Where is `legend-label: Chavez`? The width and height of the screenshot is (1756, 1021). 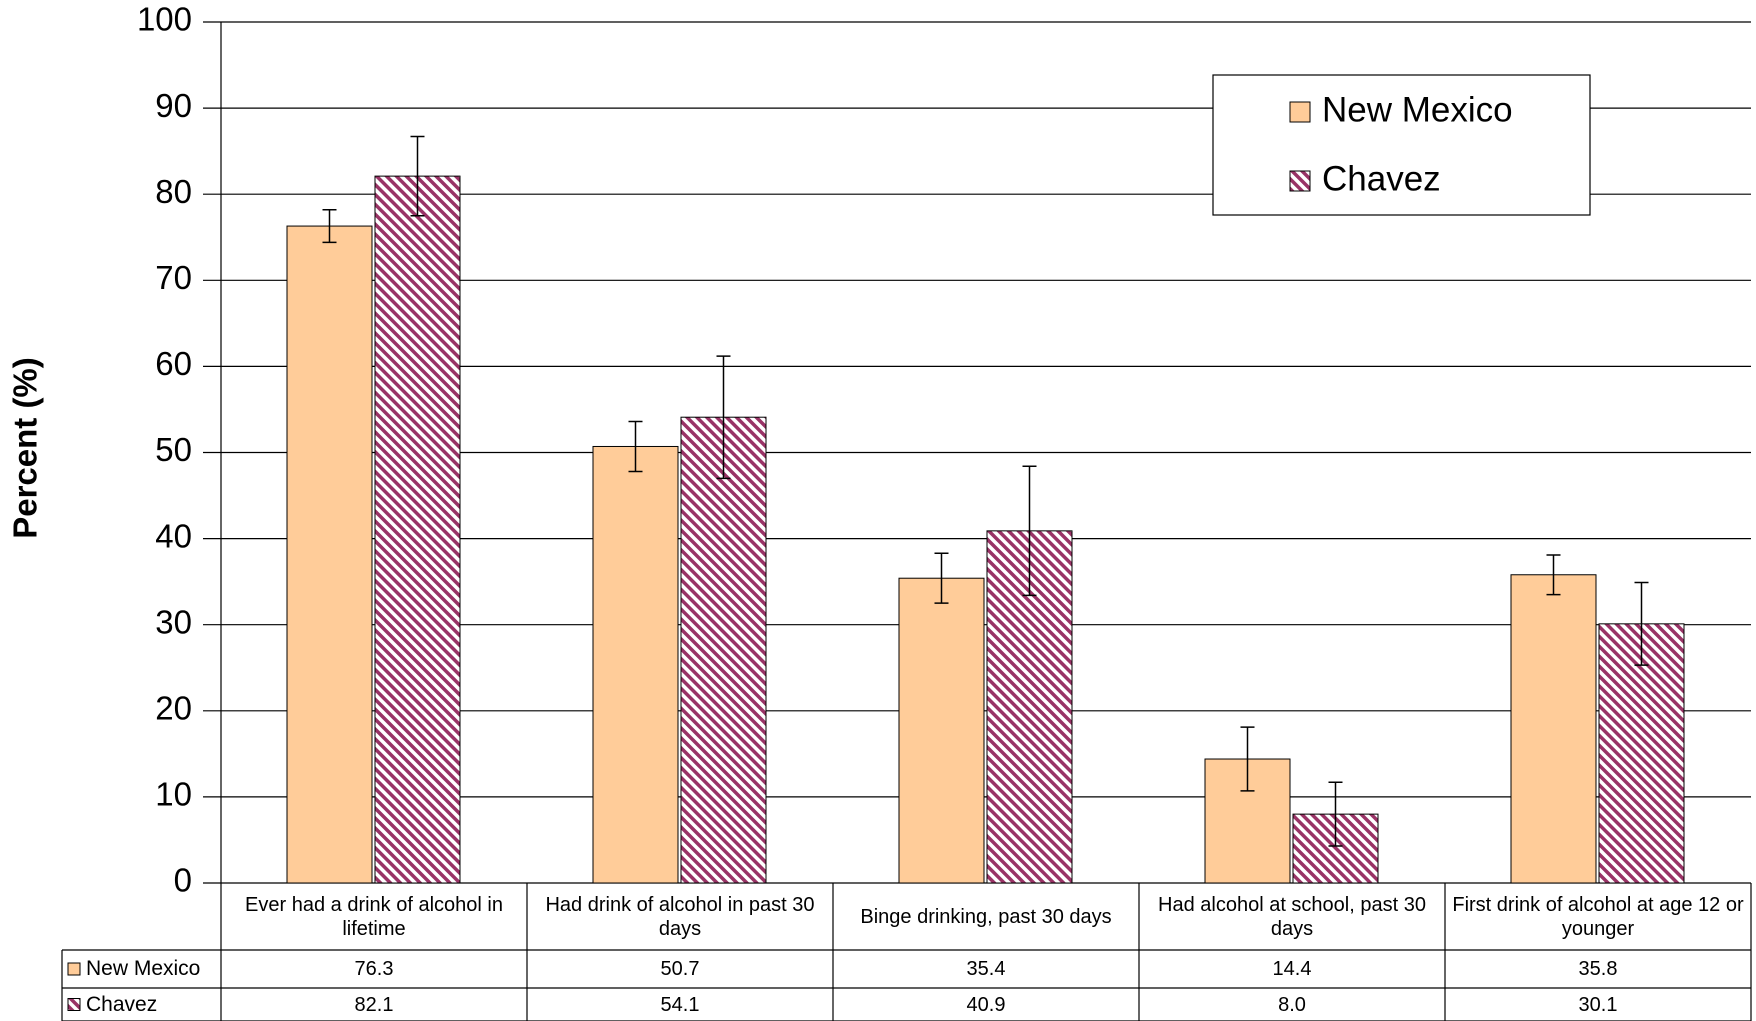
legend-label: Chavez is located at coordinates (1381, 178).